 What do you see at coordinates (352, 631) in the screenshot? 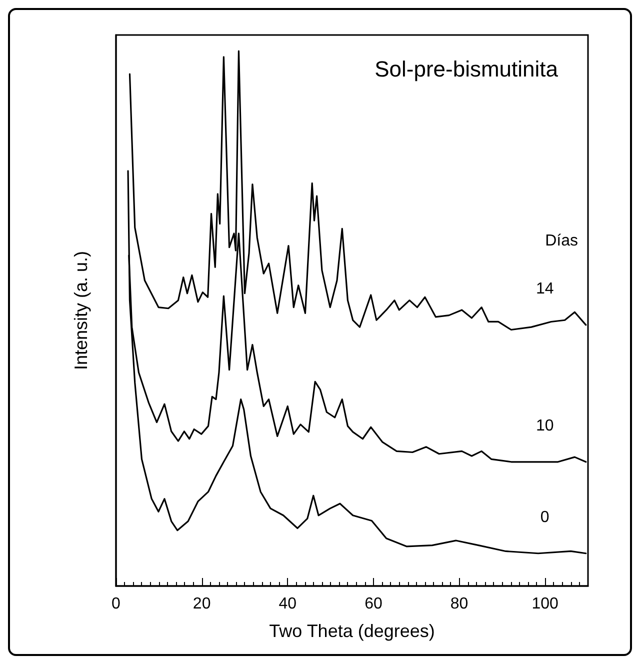
I see `x-axis-title: Two Theta (degrees)` at bounding box center [352, 631].